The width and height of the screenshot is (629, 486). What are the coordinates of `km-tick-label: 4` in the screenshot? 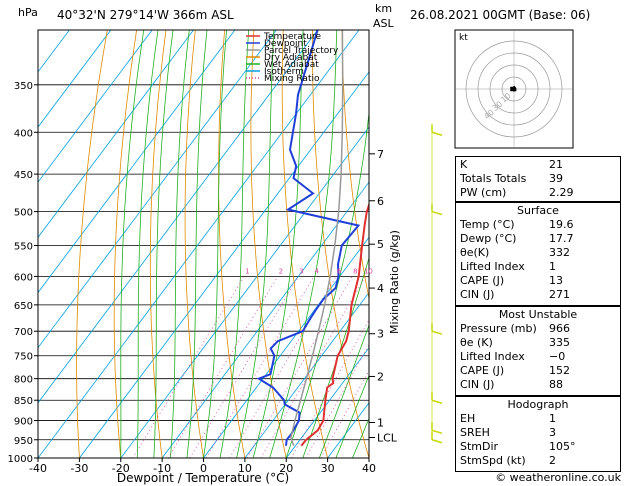 It's located at (380, 288).